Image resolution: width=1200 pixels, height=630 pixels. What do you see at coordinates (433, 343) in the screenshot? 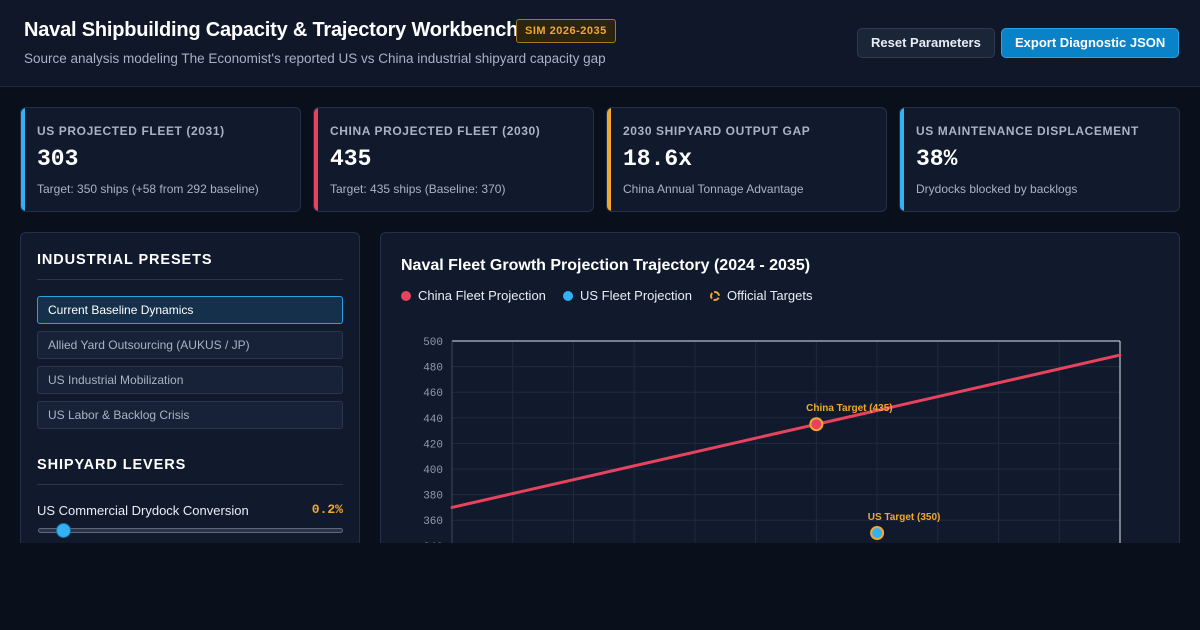
I see `y-tick-label: 500` at bounding box center [433, 343].